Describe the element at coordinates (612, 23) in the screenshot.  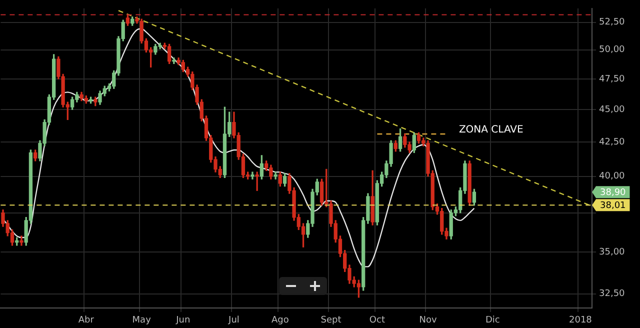
I see `y-tick-label: 52,50` at that location.